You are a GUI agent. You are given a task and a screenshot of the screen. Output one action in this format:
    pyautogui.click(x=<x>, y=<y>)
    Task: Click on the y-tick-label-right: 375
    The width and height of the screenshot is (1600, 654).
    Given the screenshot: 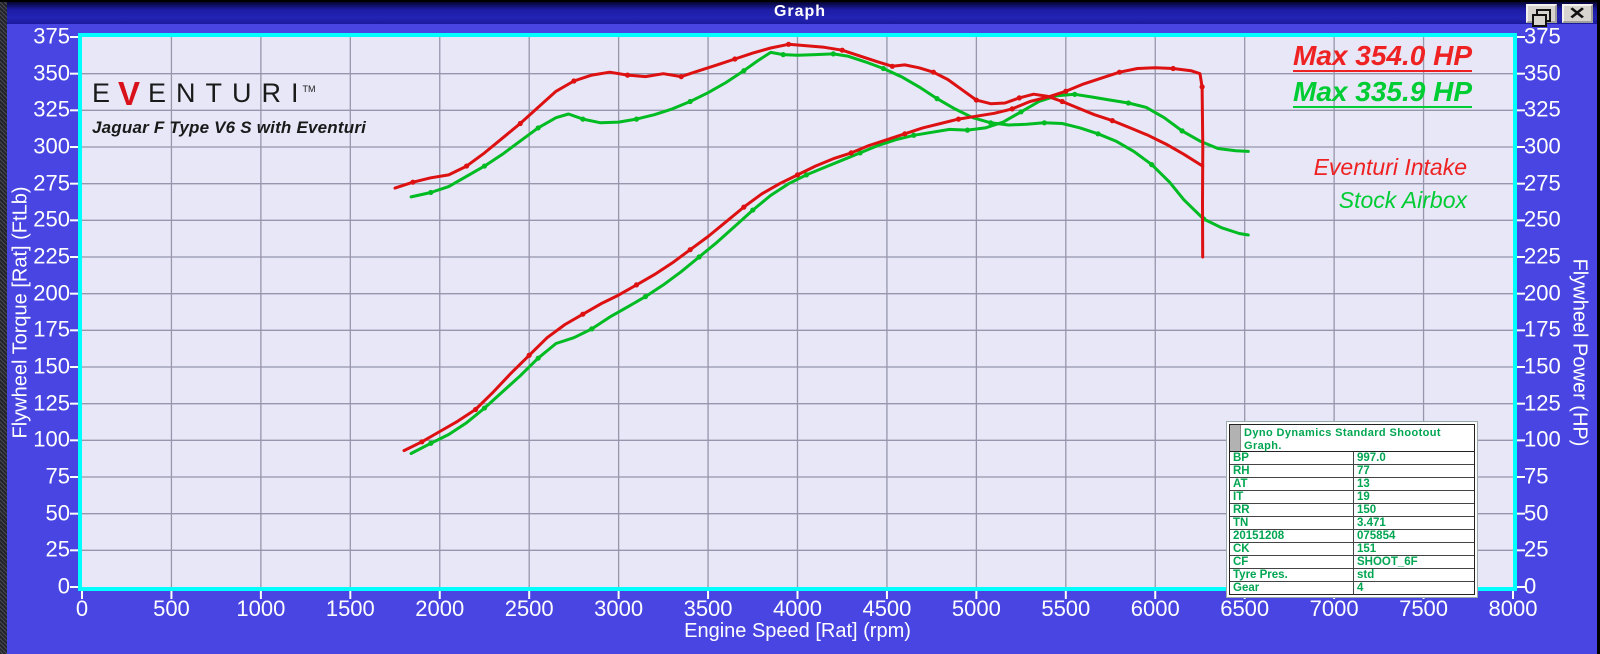 What is the action you would take?
    pyautogui.click(x=1542, y=36)
    